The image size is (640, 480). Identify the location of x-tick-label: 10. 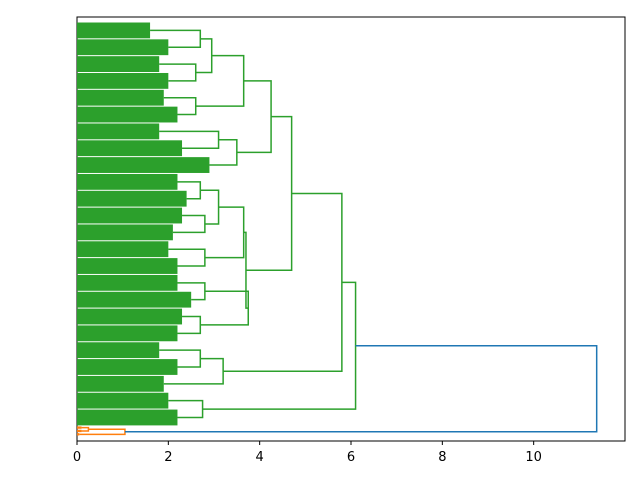
(533, 457).